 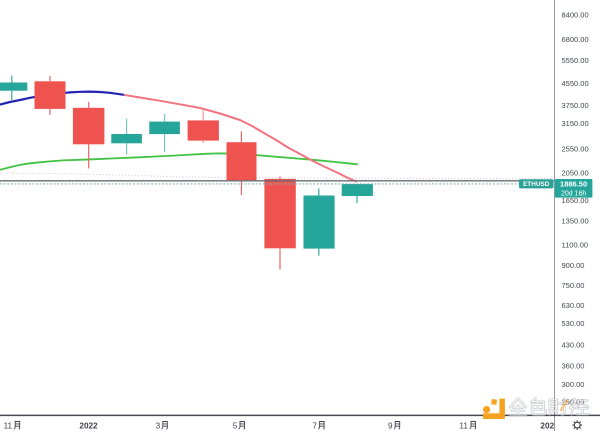 I want to click on svg-text: ETHUSD, so click(x=536, y=184).